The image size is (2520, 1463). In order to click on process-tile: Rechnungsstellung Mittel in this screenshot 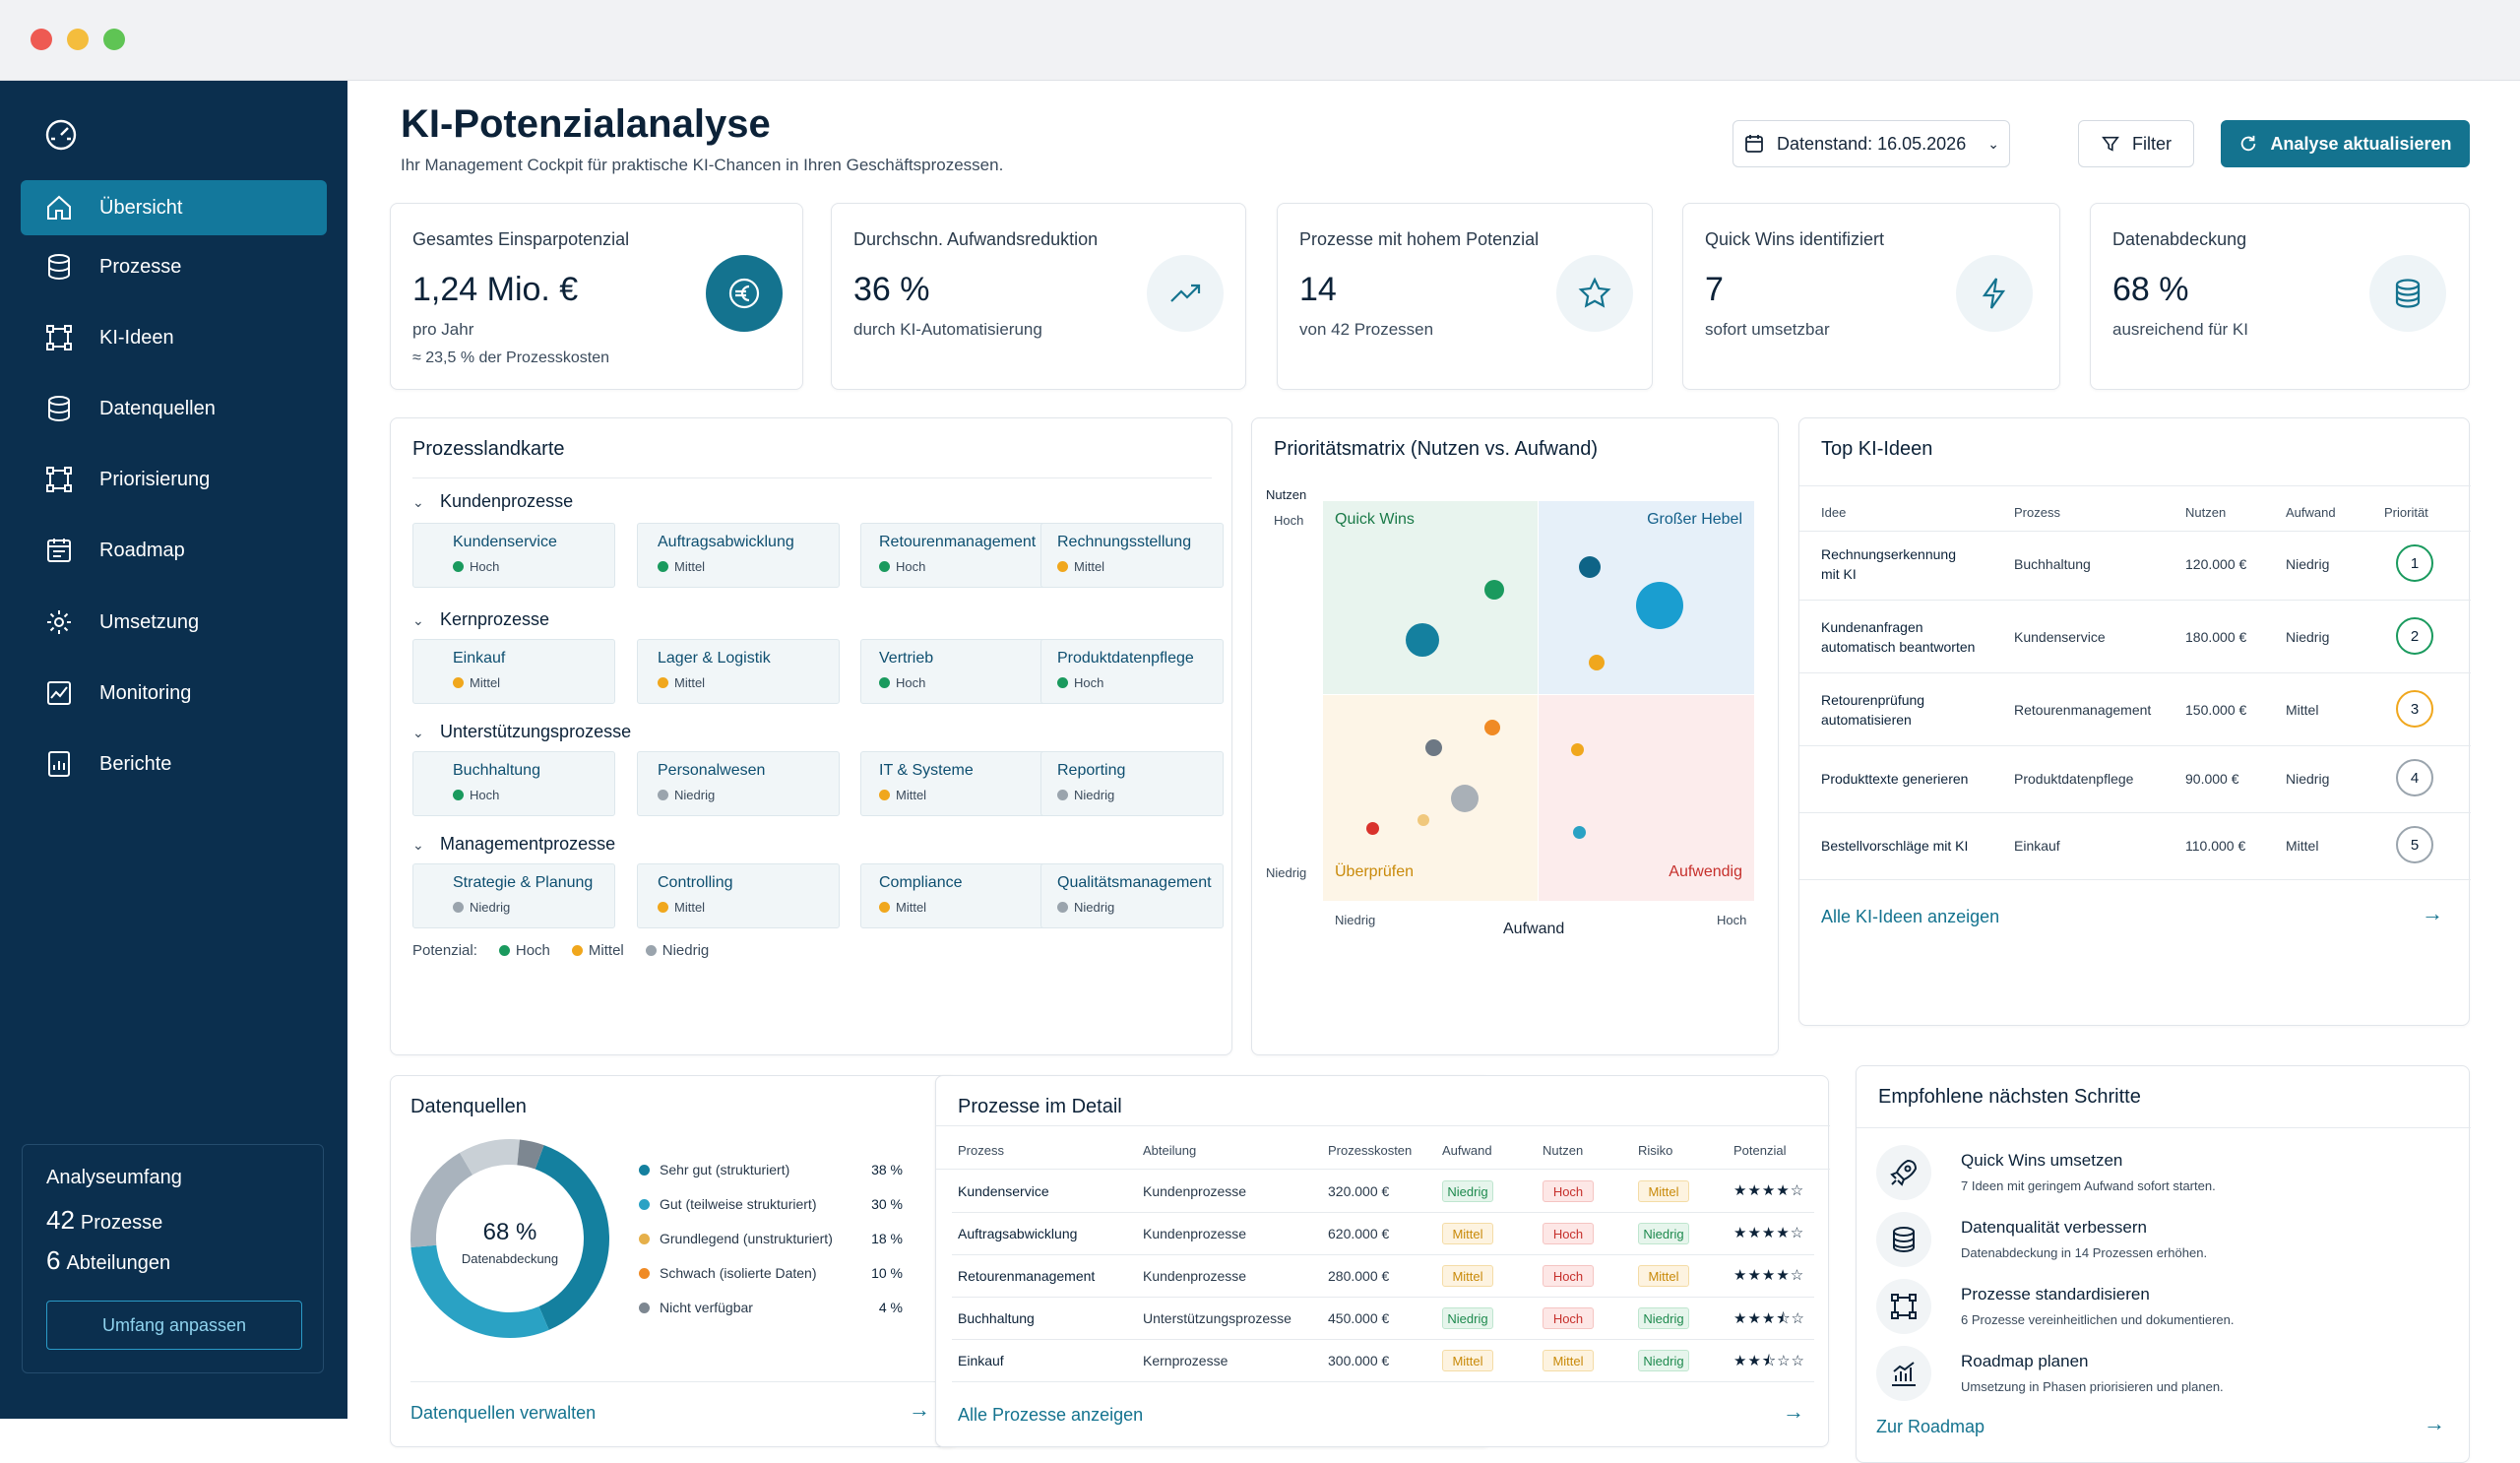, I will do `click(1132, 555)`.